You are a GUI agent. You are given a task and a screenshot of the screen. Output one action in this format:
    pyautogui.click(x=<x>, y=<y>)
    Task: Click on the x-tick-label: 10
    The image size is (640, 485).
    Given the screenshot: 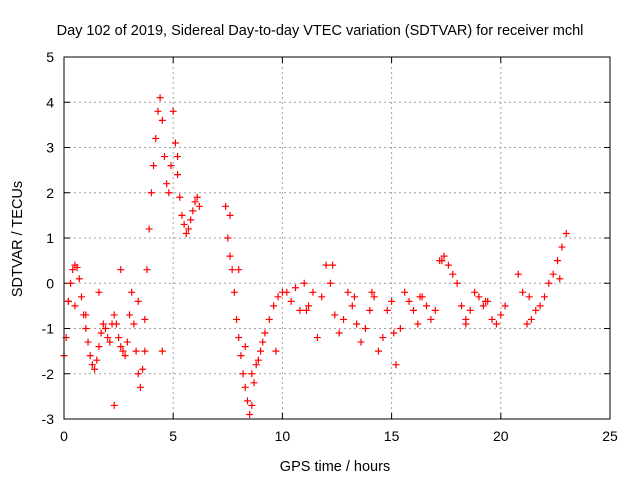 What is the action you would take?
    pyautogui.click(x=283, y=436)
    